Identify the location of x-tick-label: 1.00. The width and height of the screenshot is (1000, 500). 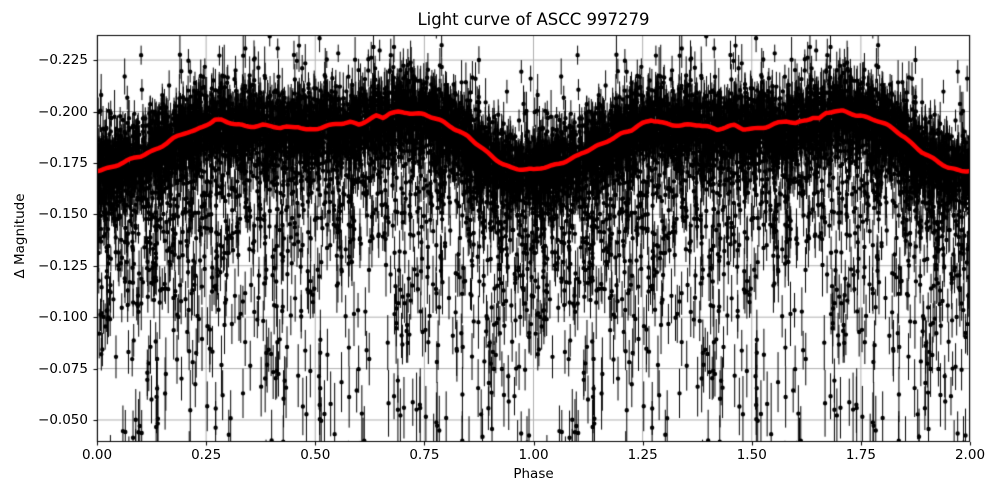
(533, 455).